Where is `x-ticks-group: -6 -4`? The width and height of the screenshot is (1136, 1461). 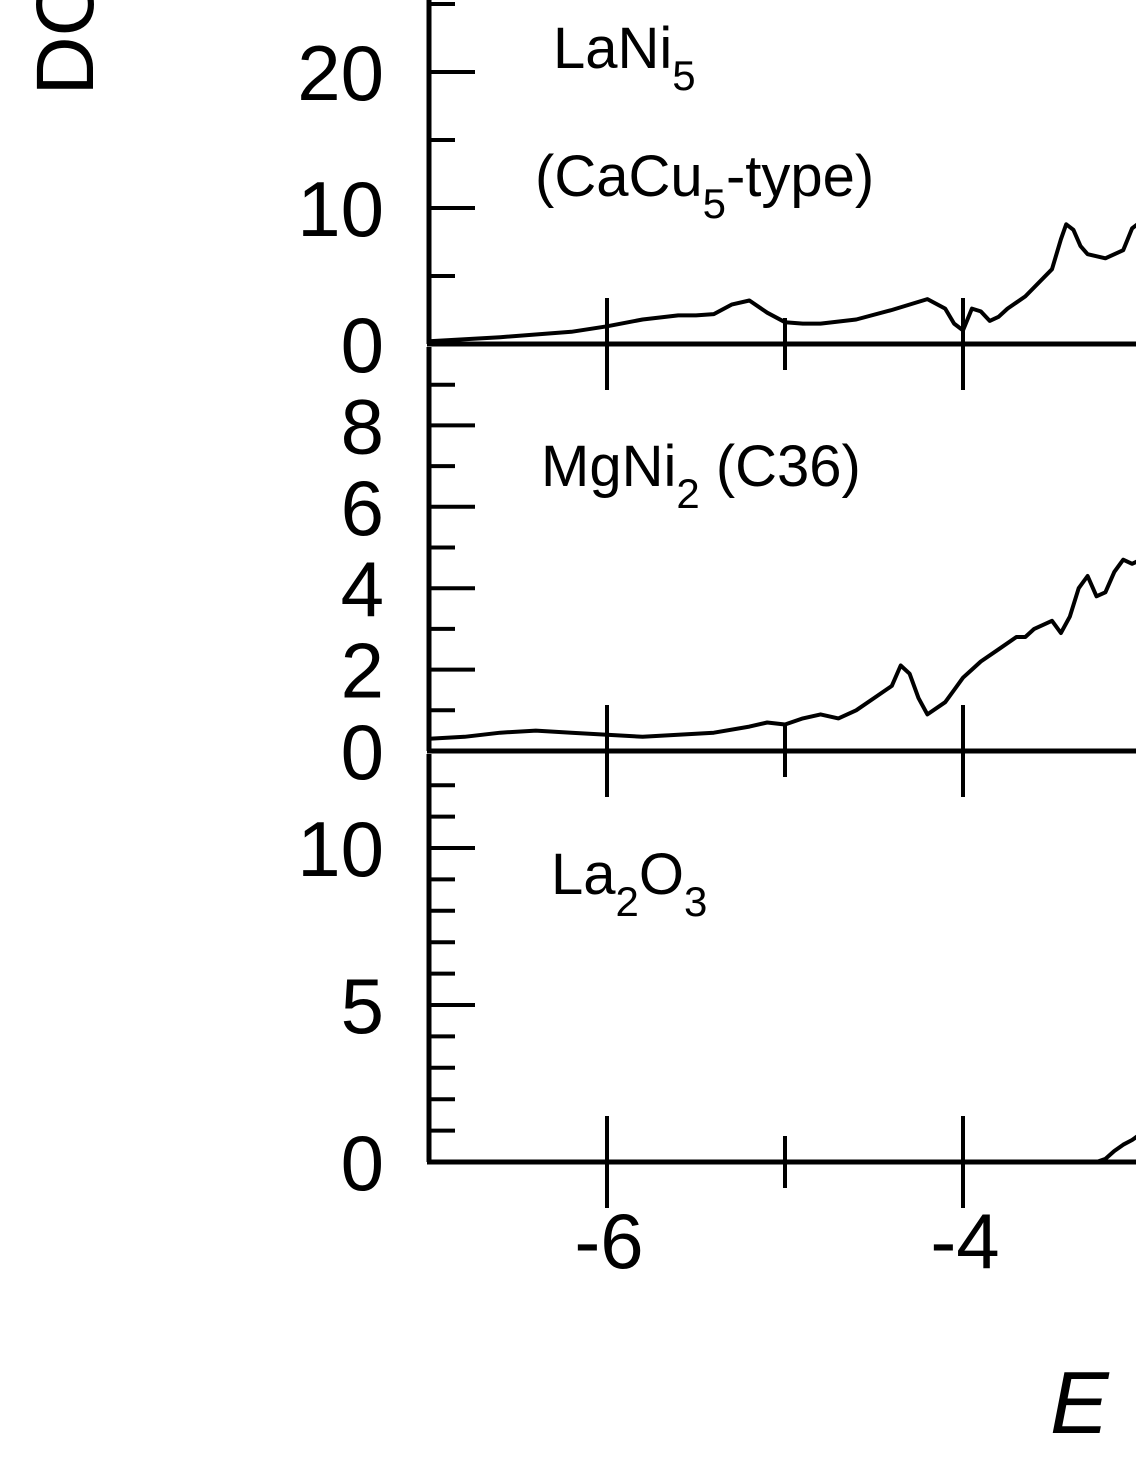 x-ticks-group: -6 -4 is located at coordinates (786, 1241).